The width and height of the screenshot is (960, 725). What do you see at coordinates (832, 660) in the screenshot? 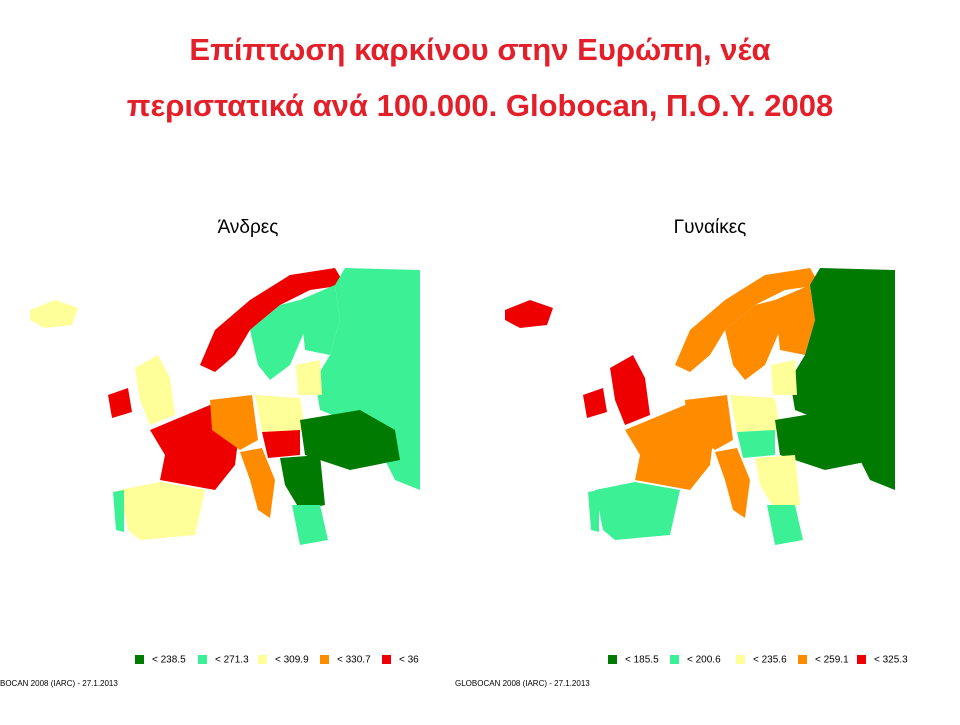
I see `legend-label: < 259.1` at bounding box center [832, 660].